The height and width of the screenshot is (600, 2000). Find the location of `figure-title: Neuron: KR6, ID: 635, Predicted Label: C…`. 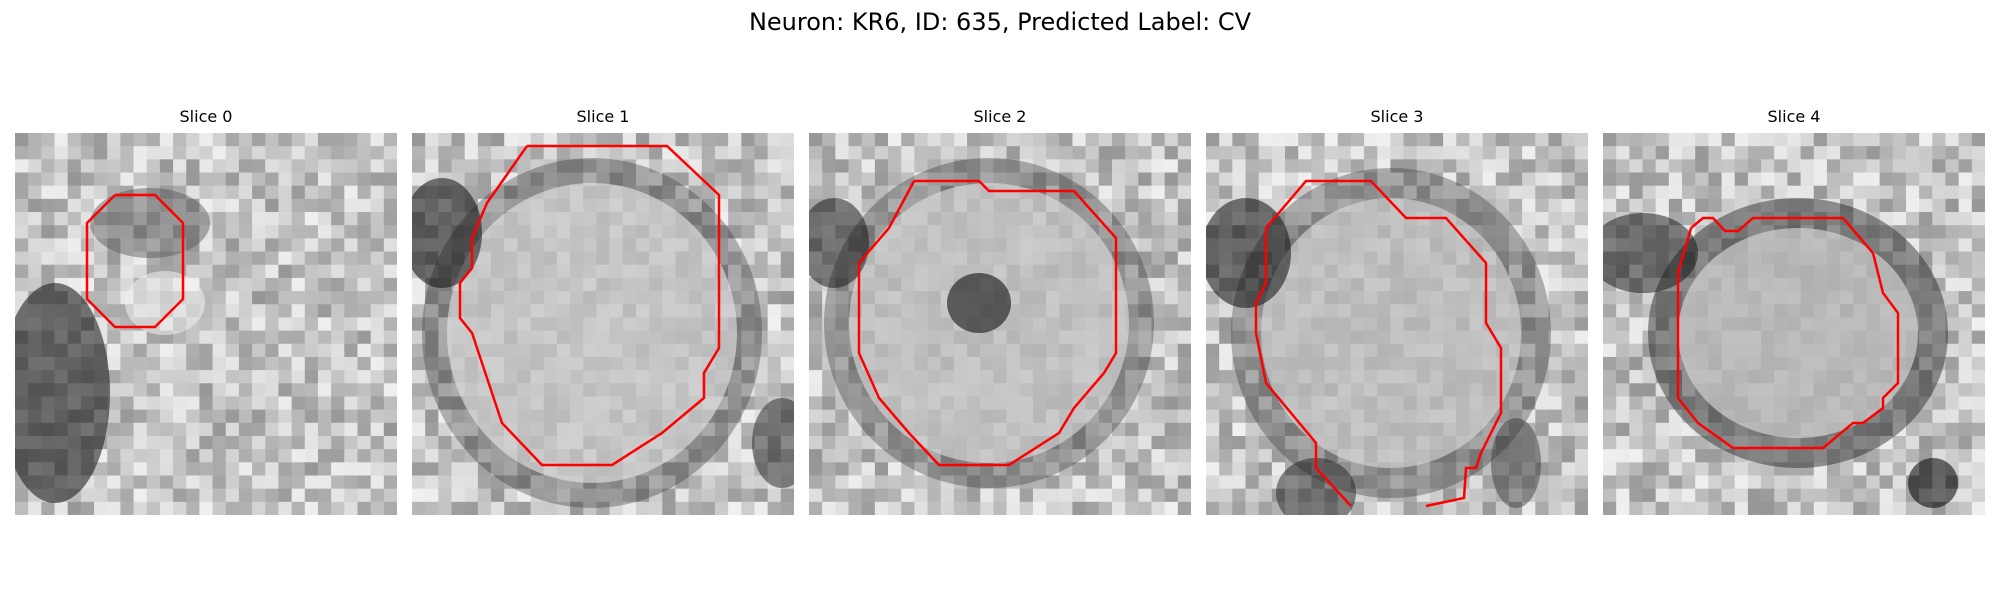

figure-title: Neuron: KR6, ID: 635, Predicted Label: C… is located at coordinates (1000, 22).